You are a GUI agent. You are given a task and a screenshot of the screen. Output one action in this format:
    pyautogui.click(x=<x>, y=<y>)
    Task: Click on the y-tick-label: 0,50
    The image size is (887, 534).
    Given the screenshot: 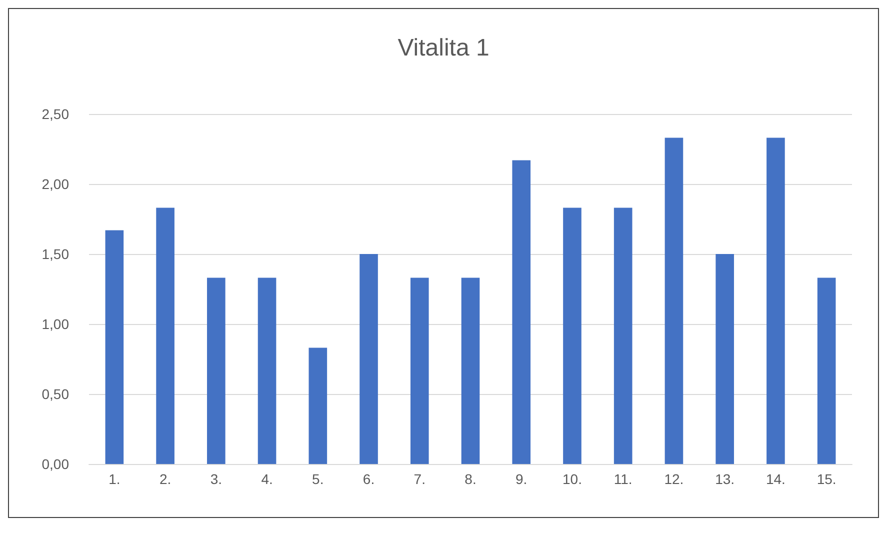 What is the action you would take?
    pyautogui.click(x=56, y=394)
    